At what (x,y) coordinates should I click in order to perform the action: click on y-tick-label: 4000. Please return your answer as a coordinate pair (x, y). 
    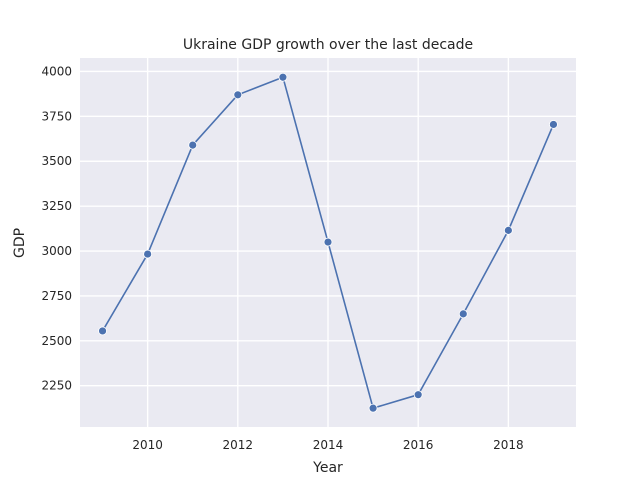
    Looking at the image, I should click on (56, 71).